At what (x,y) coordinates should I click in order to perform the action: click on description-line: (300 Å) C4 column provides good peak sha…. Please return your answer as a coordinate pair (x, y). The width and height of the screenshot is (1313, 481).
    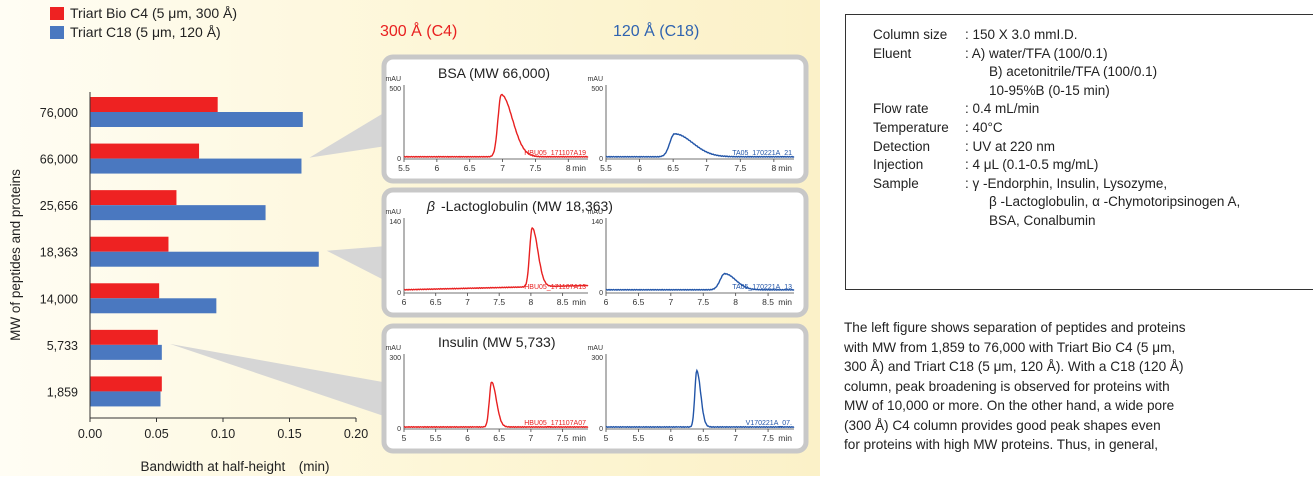
    Looking at the image, I should click on (1002, 425).